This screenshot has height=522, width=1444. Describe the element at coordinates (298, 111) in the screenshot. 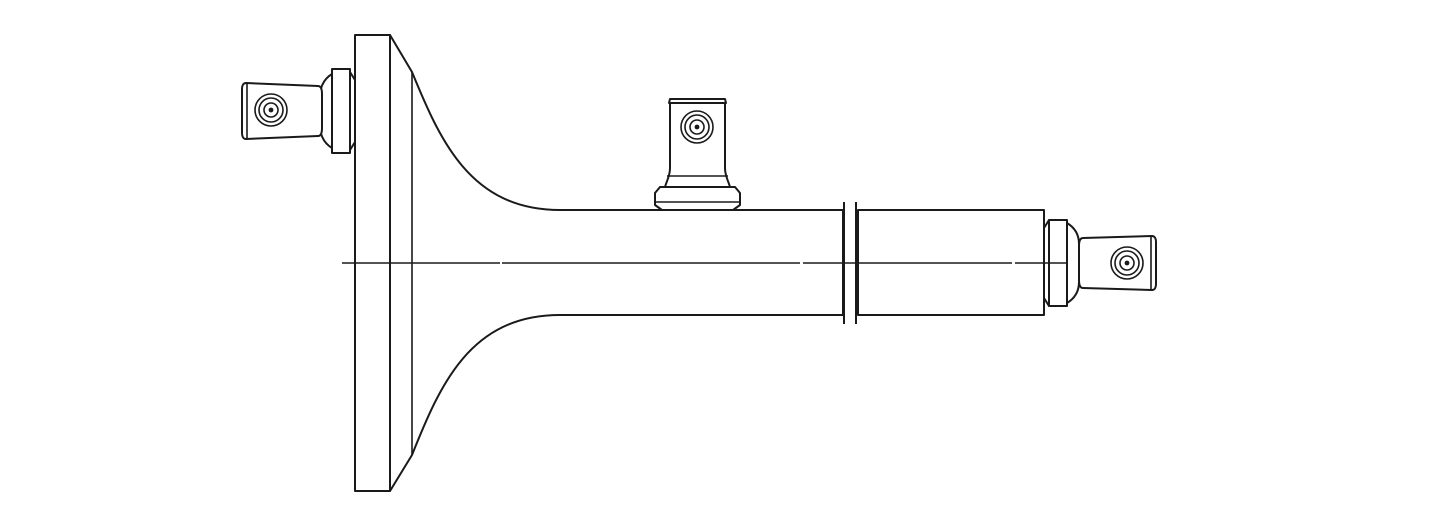

I see `left-swivel-connector` at that location.